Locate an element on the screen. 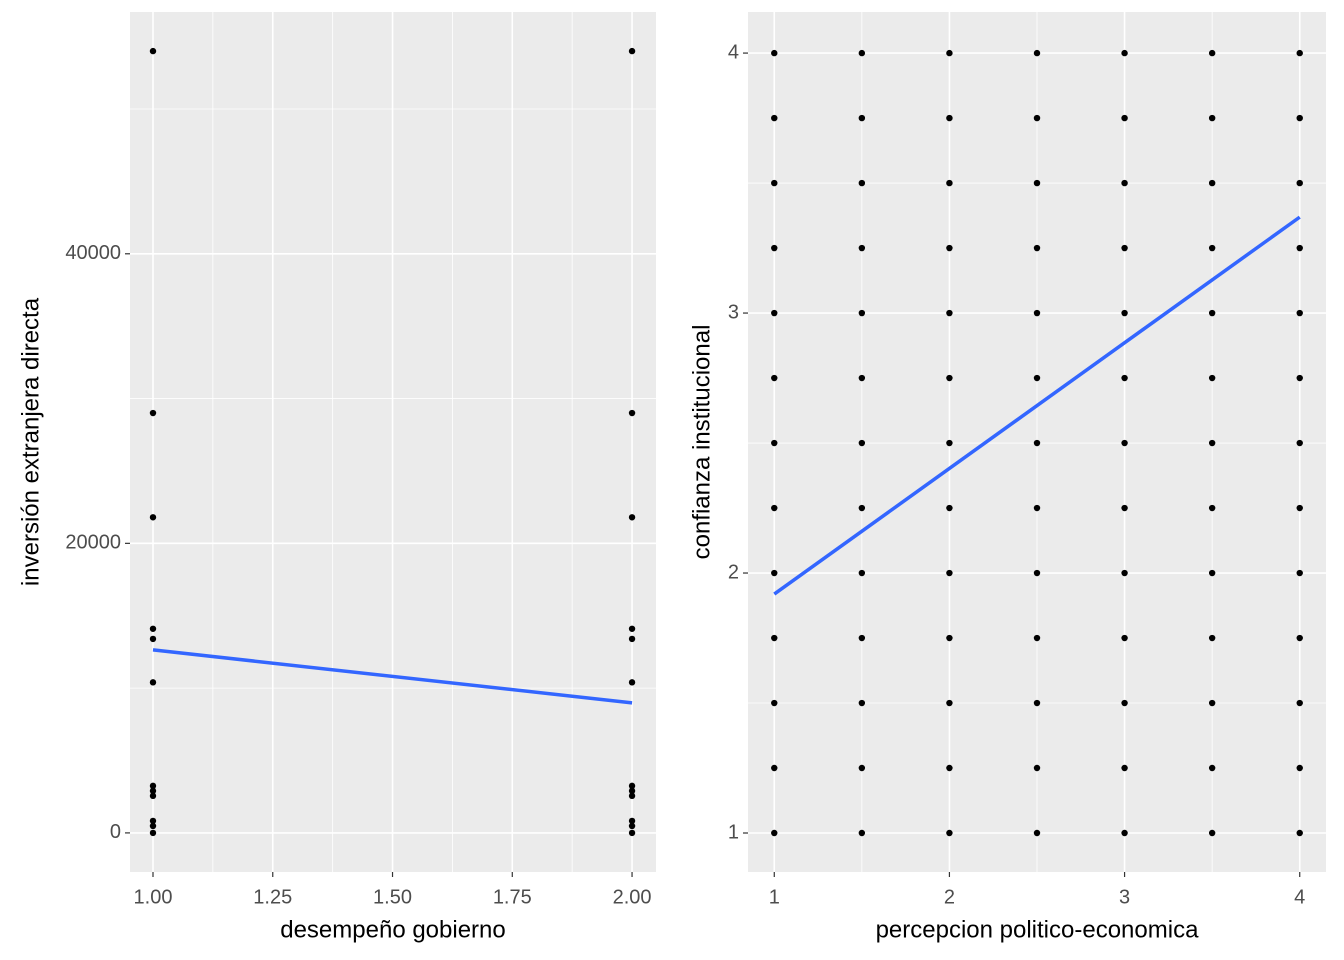 This screenshot has height=960, width=1344. x-tick-label: 4 is located at coordinates (1299, 897).